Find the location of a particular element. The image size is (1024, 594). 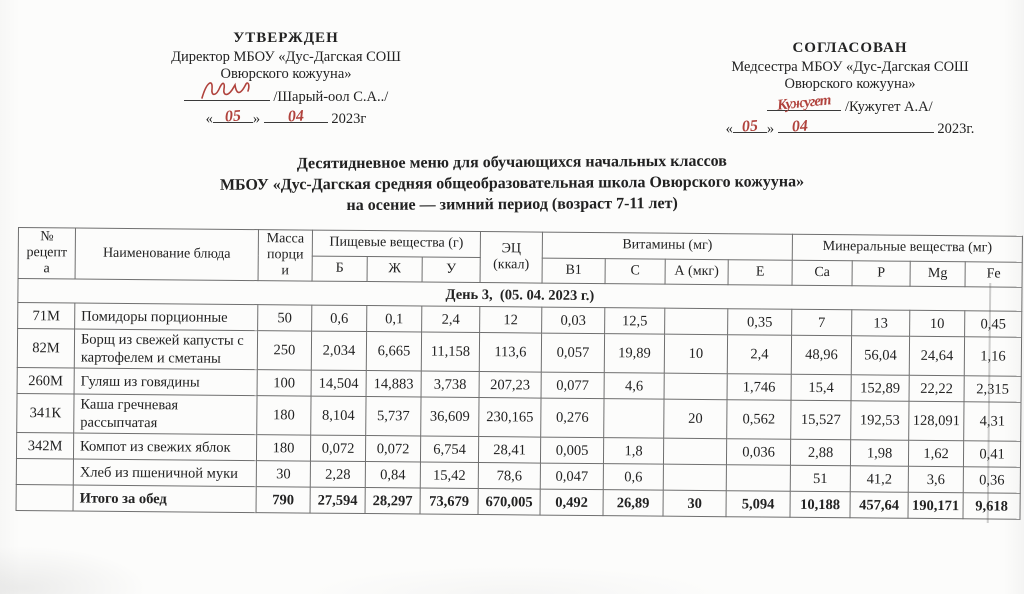

value-cell: 78,6 is located at coordinates (509, 476).